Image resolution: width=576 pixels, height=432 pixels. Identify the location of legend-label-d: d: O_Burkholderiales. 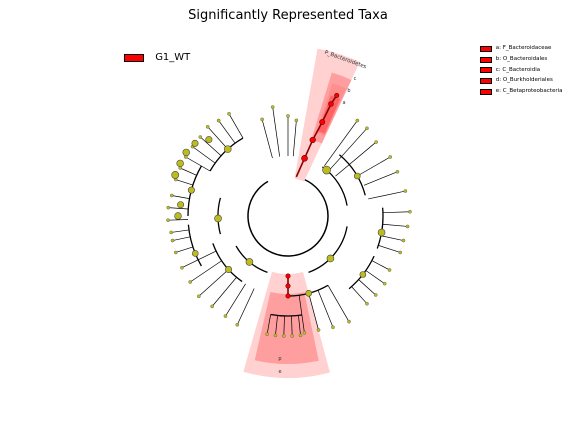
(524, 80).